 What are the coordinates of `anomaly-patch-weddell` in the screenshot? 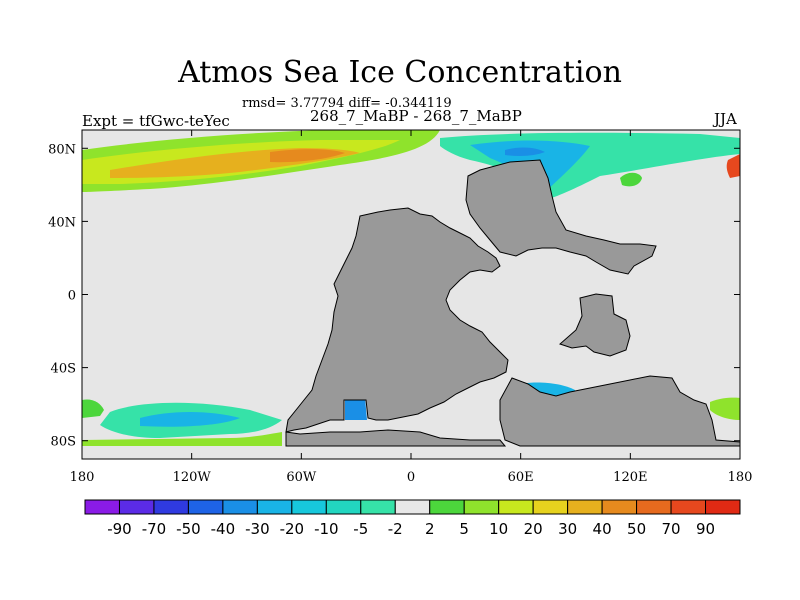 It's located at (356, 409).